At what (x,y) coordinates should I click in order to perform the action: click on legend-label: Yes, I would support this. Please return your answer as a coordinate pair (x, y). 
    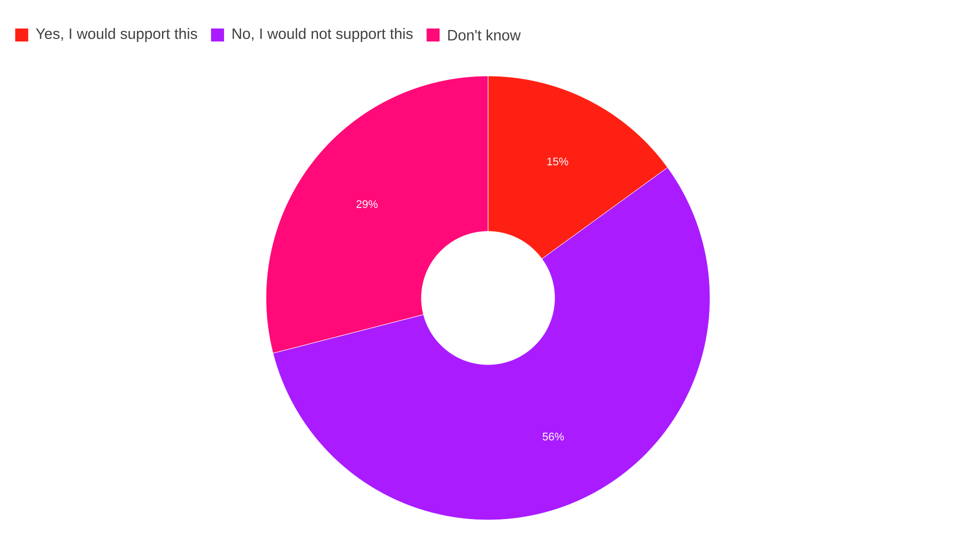
    Looking at the image, I should click on (117, 35).